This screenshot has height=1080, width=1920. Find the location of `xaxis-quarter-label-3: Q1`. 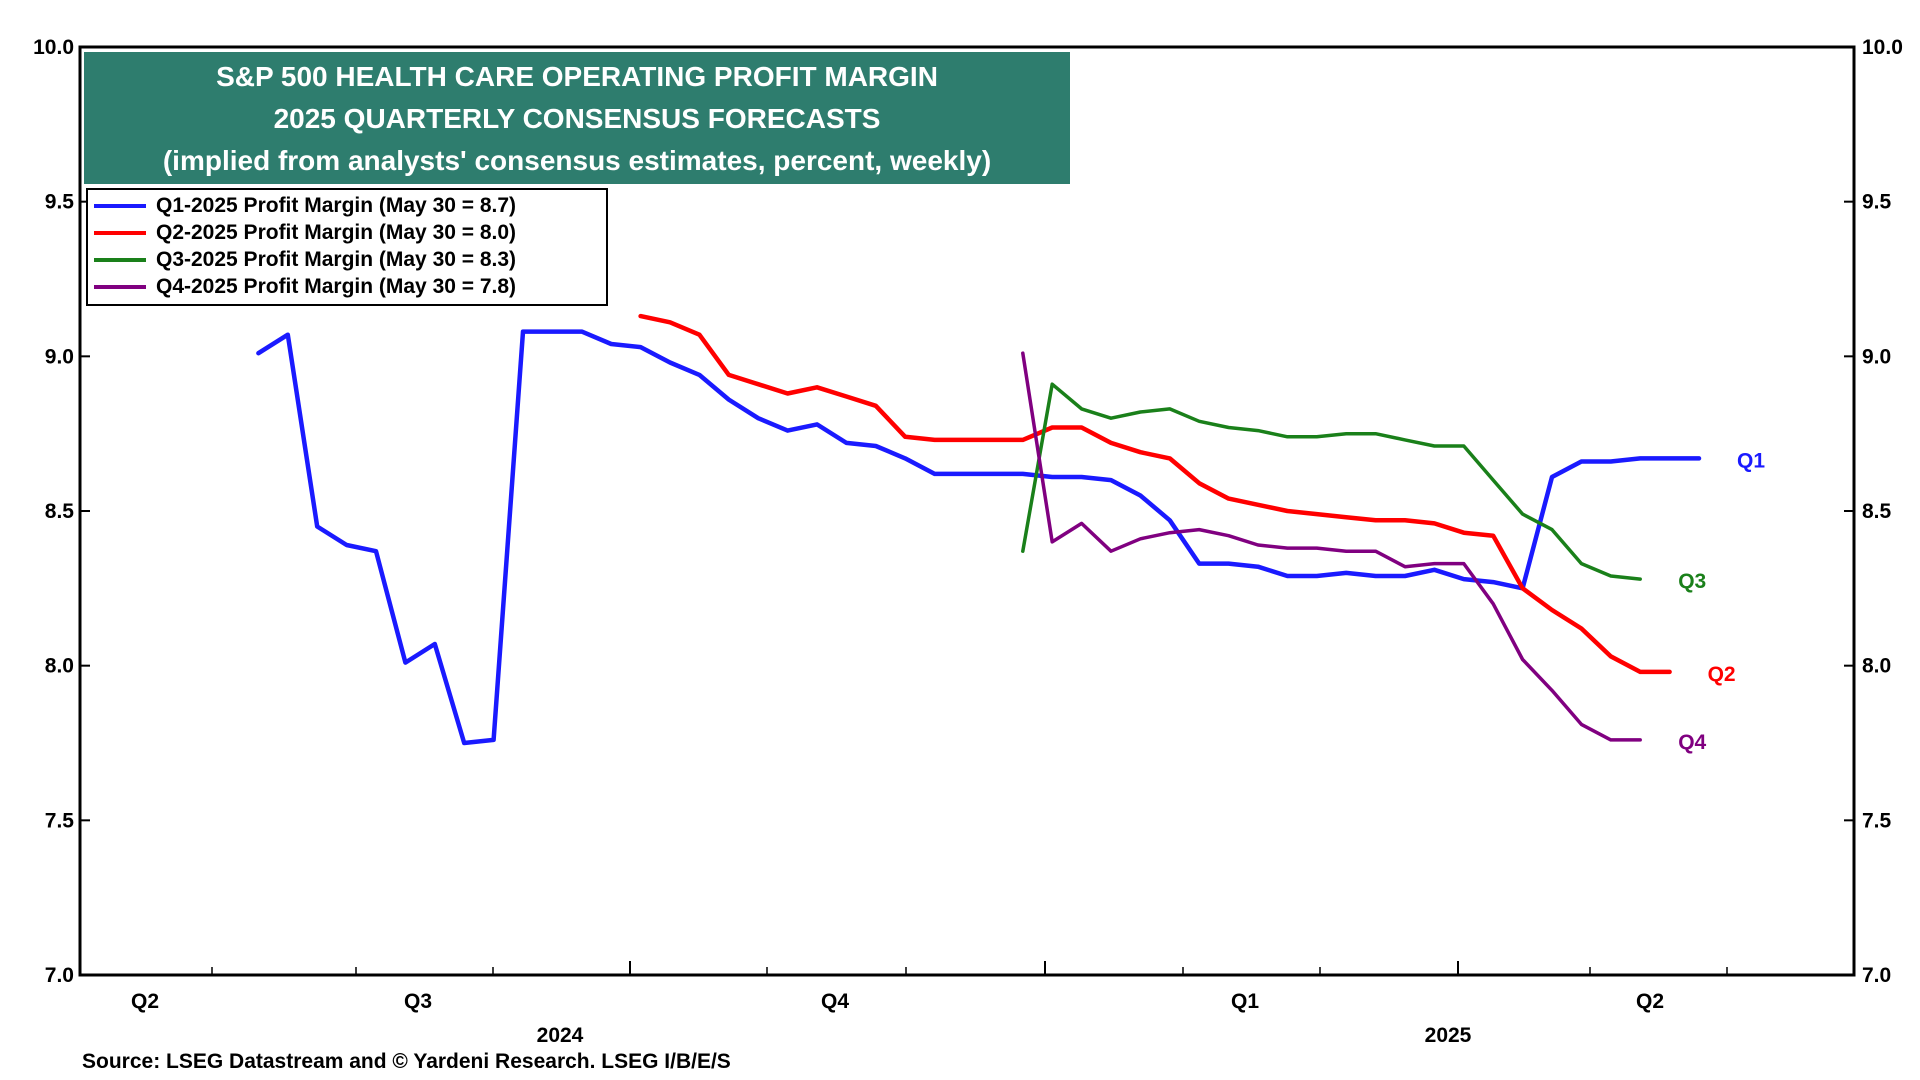

xaxis-quarter-label-3: Q1 is located at coordinates (1245, 1001).